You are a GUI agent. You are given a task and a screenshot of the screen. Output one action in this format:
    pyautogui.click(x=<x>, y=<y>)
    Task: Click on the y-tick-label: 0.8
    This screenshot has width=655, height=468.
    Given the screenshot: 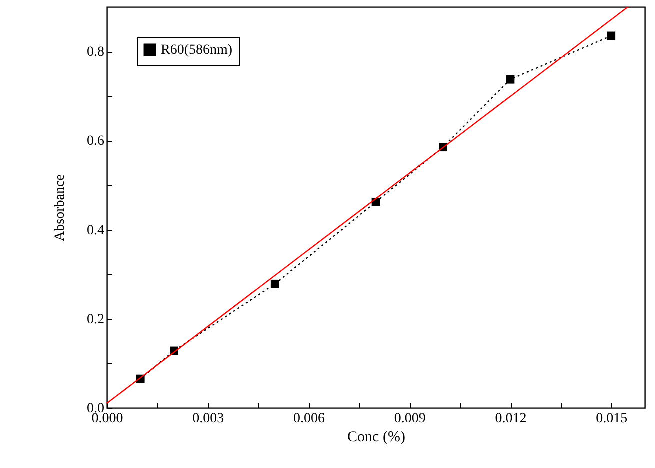 What is the action you would take?
    pyautogui.click(x=95, y=52)
    